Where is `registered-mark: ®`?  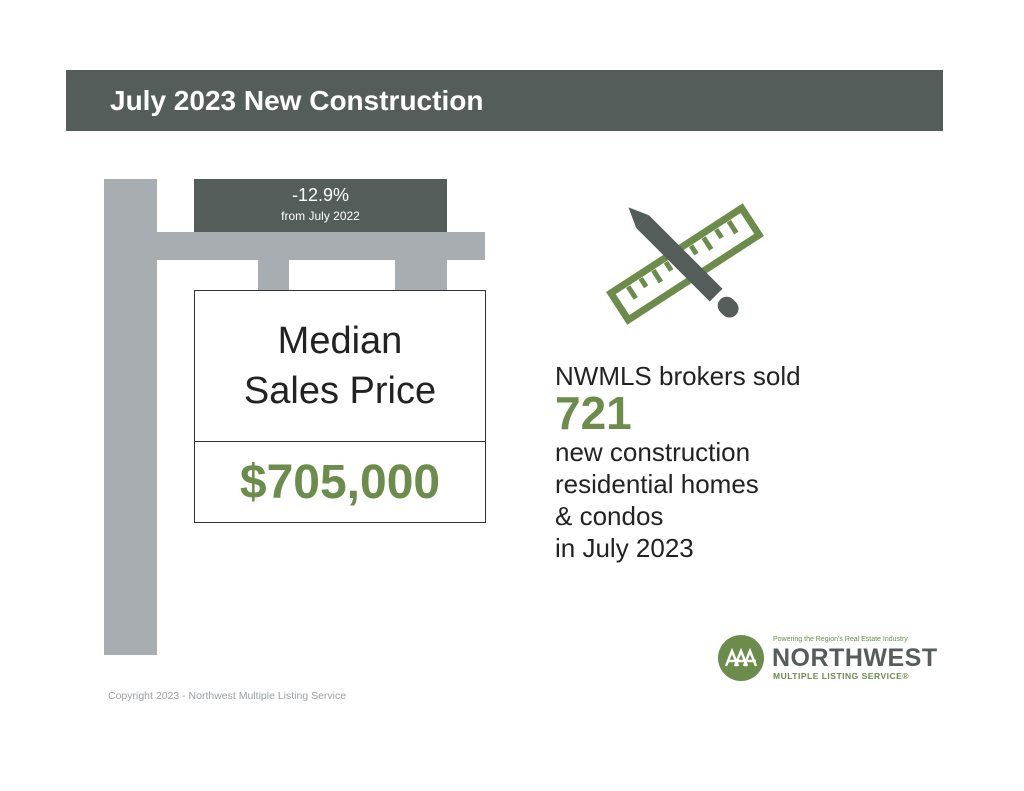
registered-mark: ® is located at coordinates (906, 676).